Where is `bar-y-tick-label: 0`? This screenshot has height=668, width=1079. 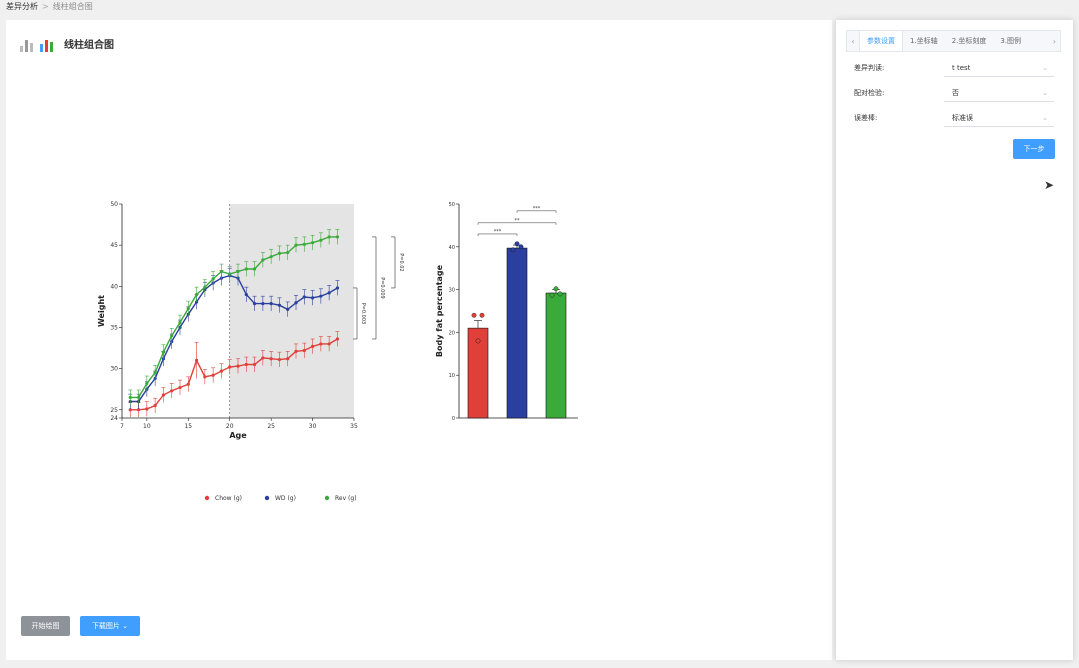
bar-y-tick-label: 0 is located at coordinates (453, 419).